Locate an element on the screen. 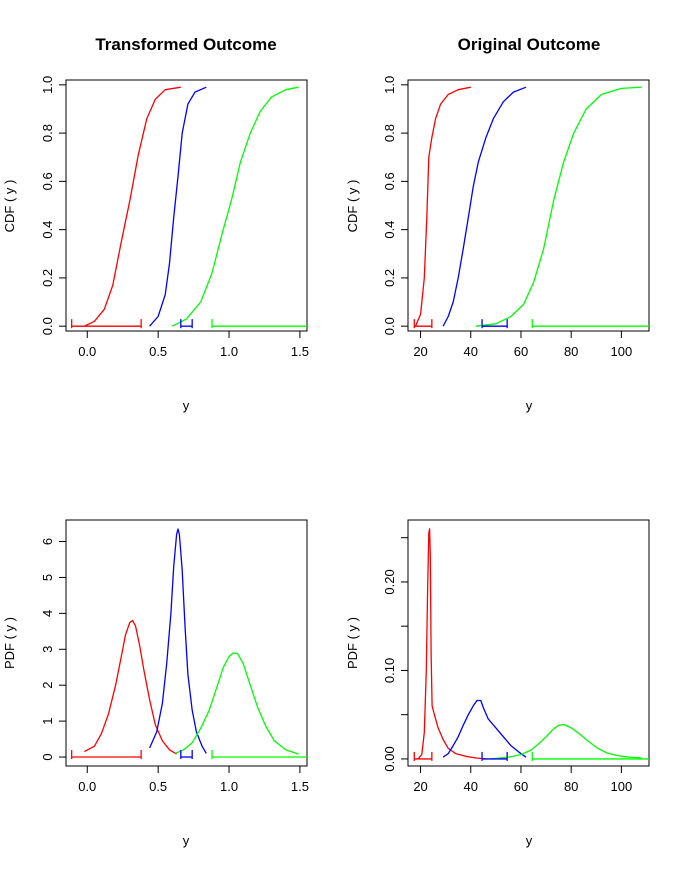  y-axis: 0 1 2 3 4 5 6 is located at coordinates (53, 649).